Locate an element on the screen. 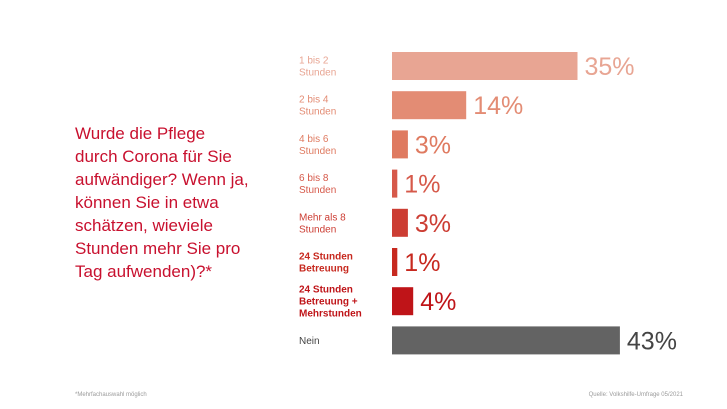  category-label: Mehr als 8 Stunden is located at coordinates (322, 223).